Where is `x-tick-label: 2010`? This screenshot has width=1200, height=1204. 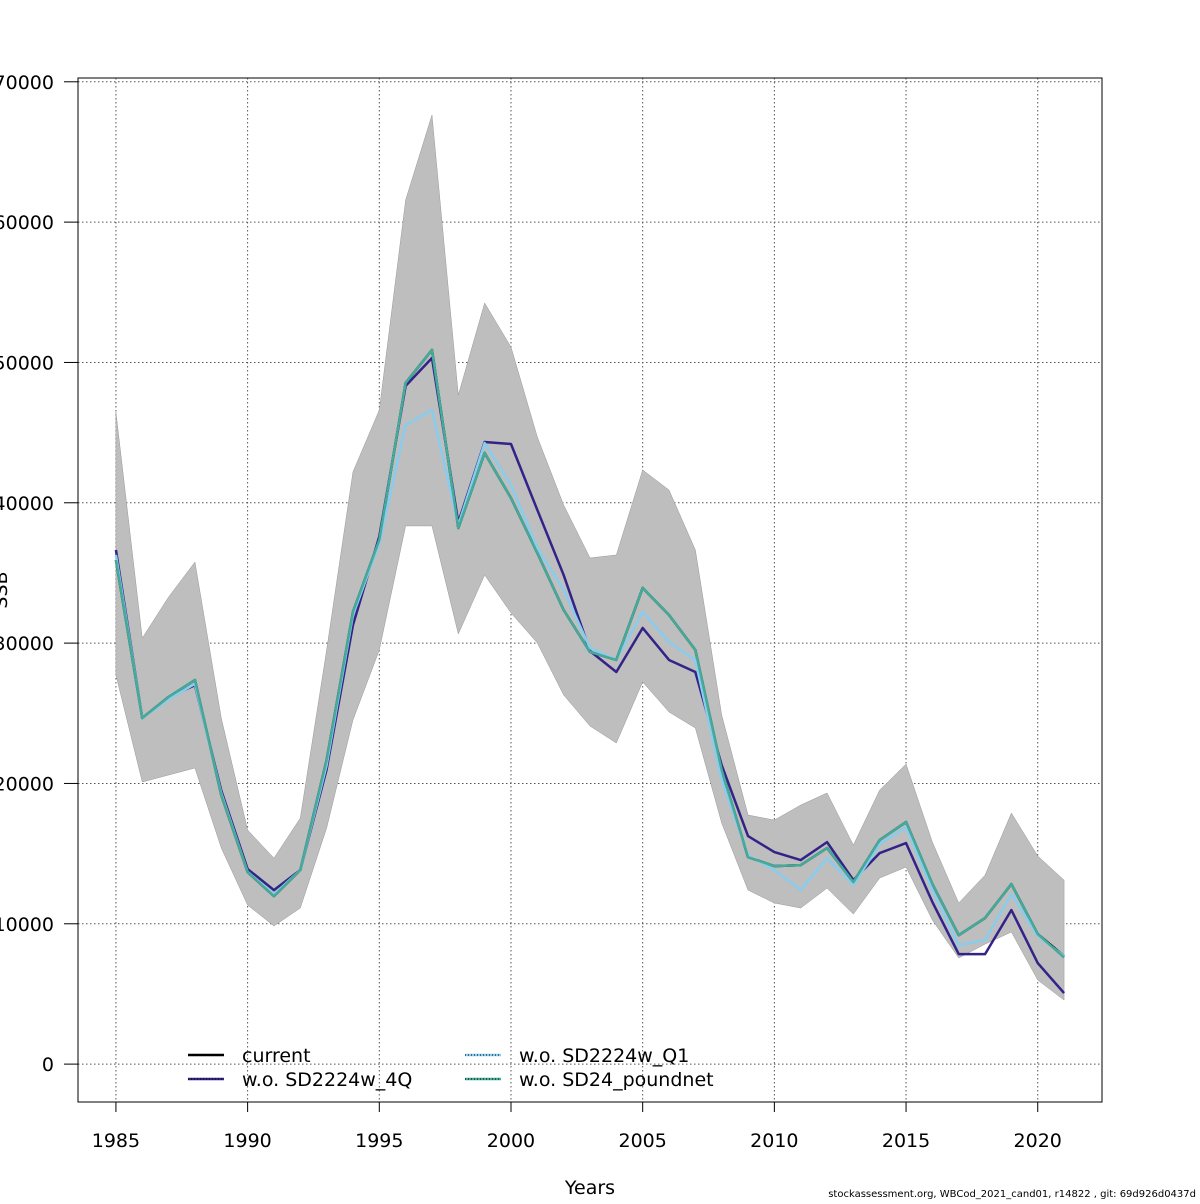 x-tick-label: 2010 is located at coordinates (774, 1141).